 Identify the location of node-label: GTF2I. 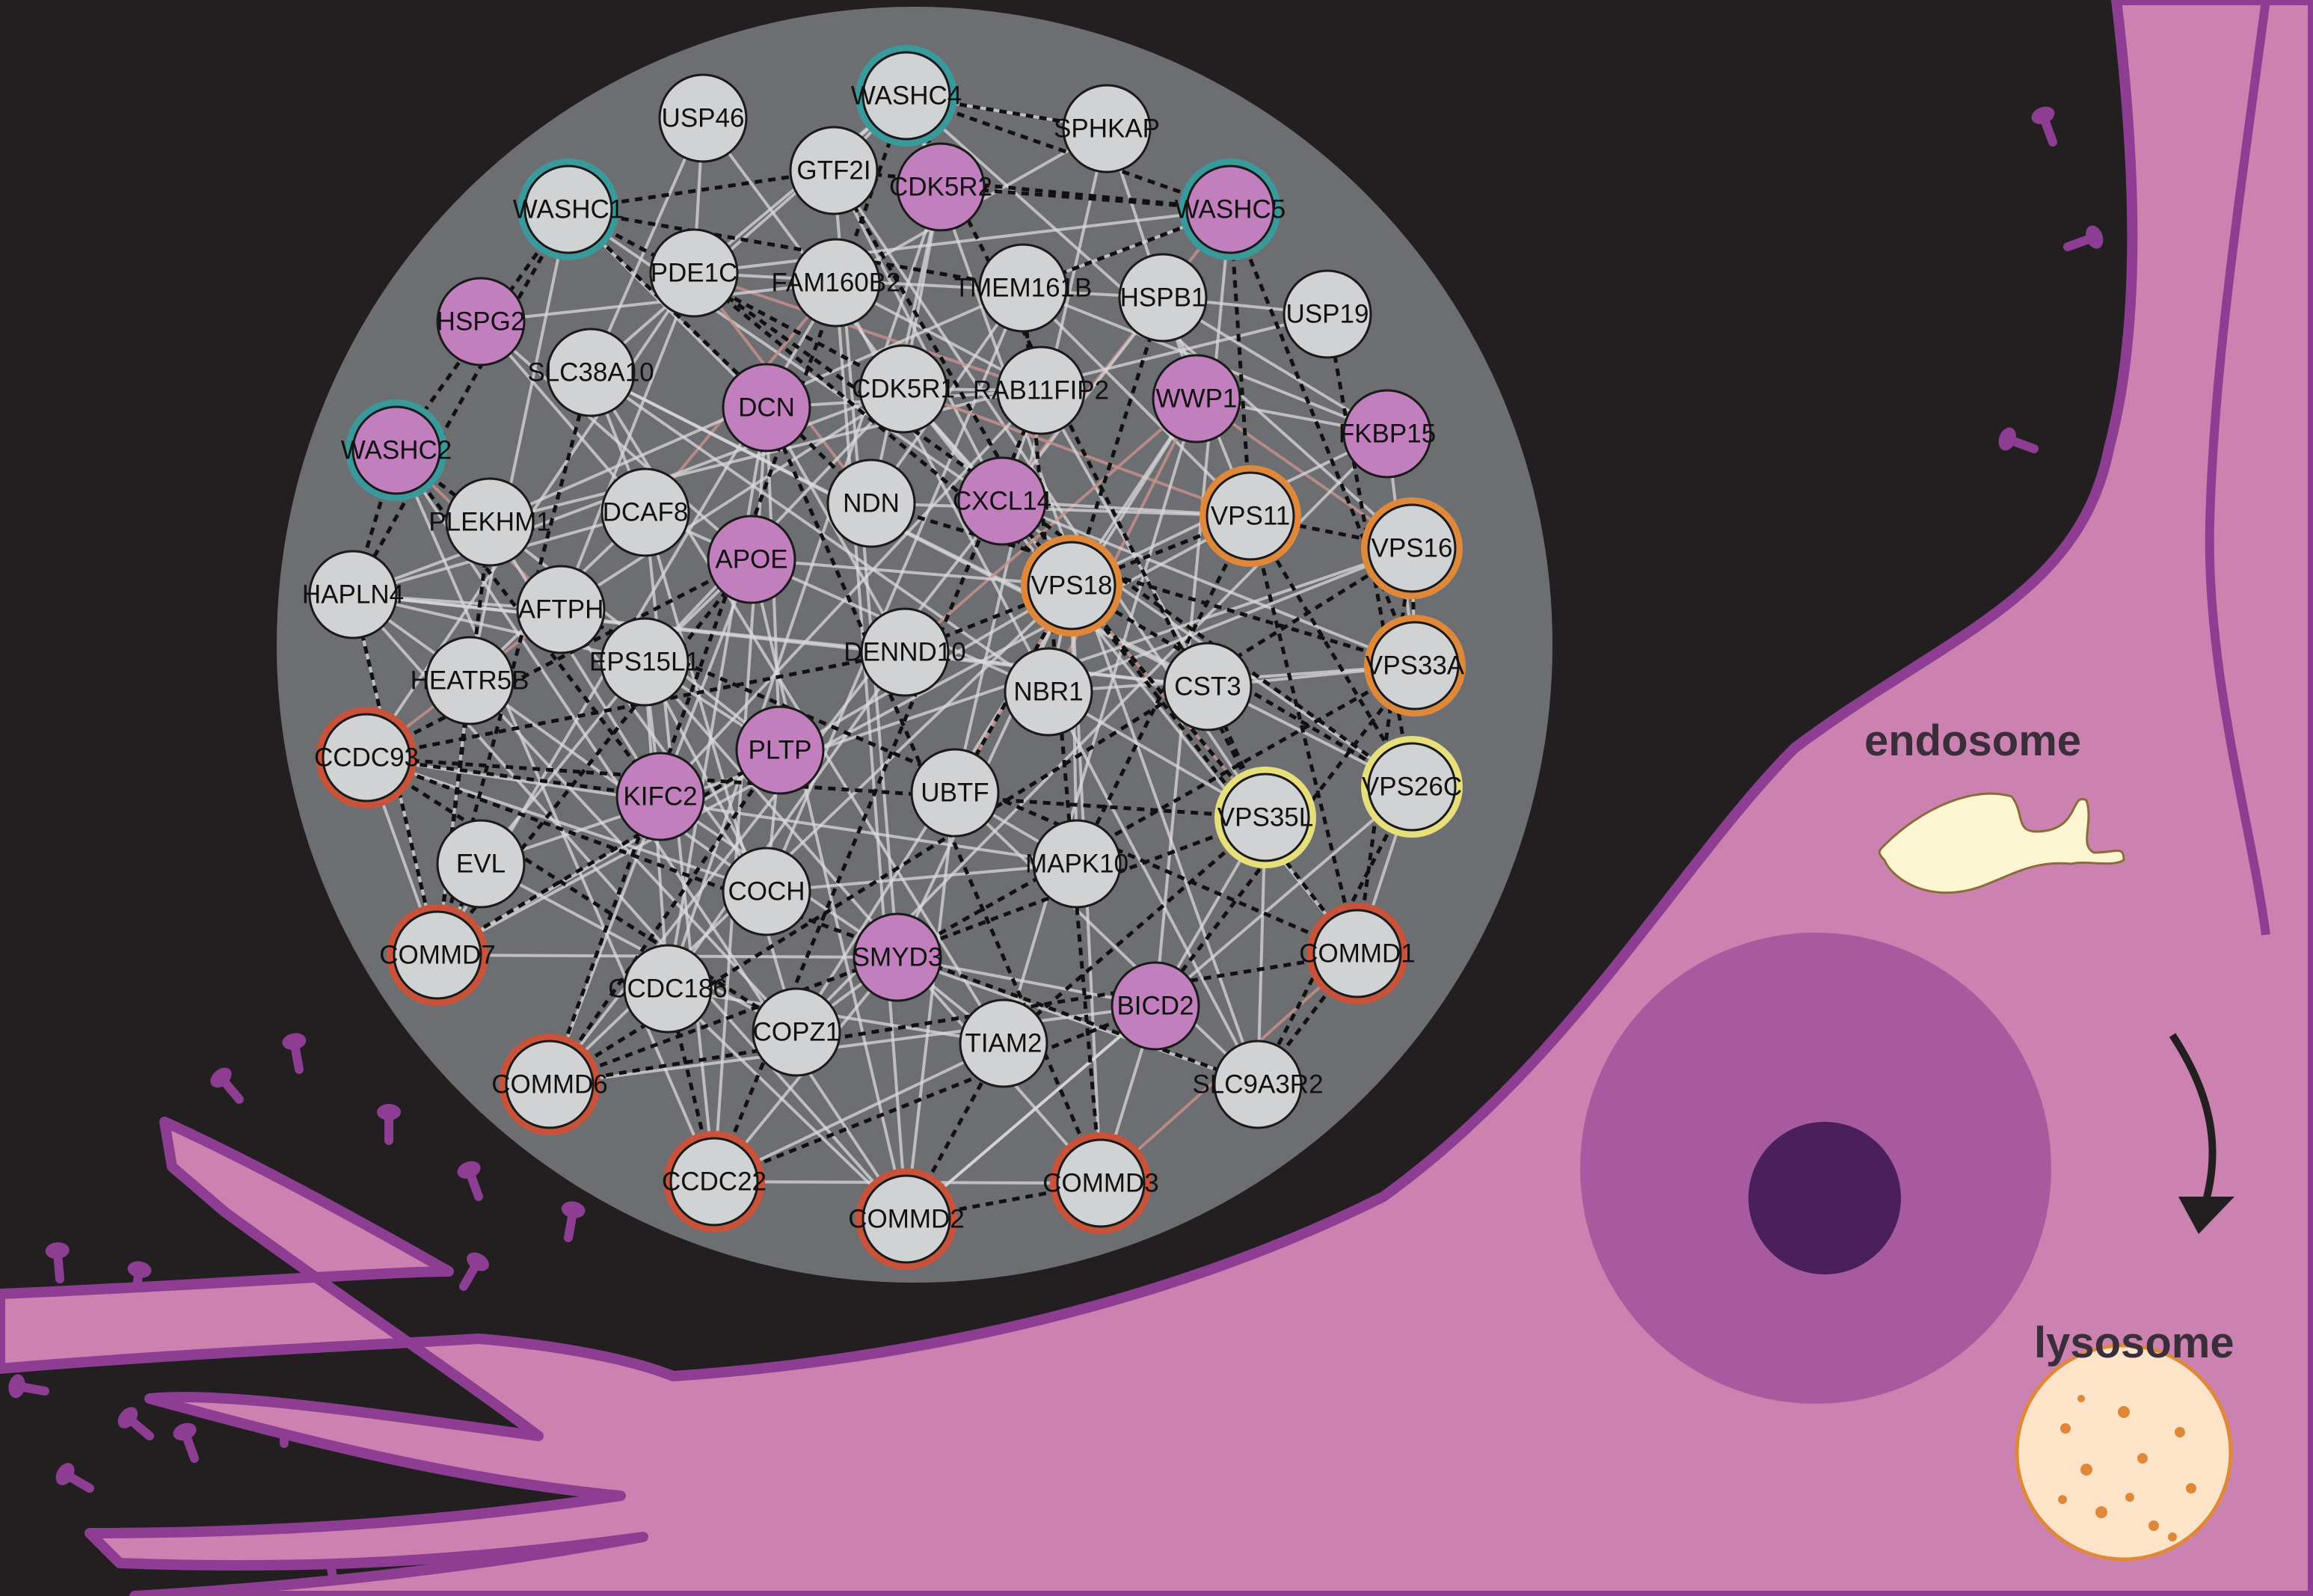
(833, 170).